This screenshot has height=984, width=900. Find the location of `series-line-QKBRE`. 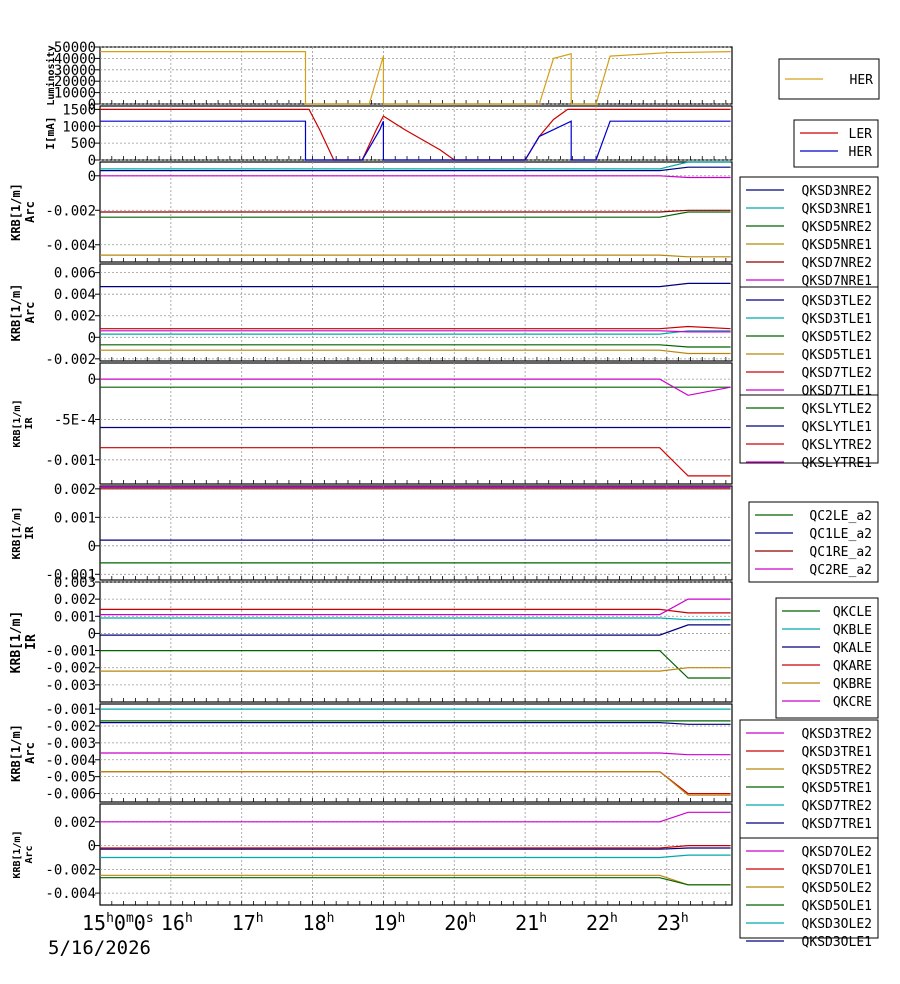

series-line-QKBRE is located at coordinates (415, 669).